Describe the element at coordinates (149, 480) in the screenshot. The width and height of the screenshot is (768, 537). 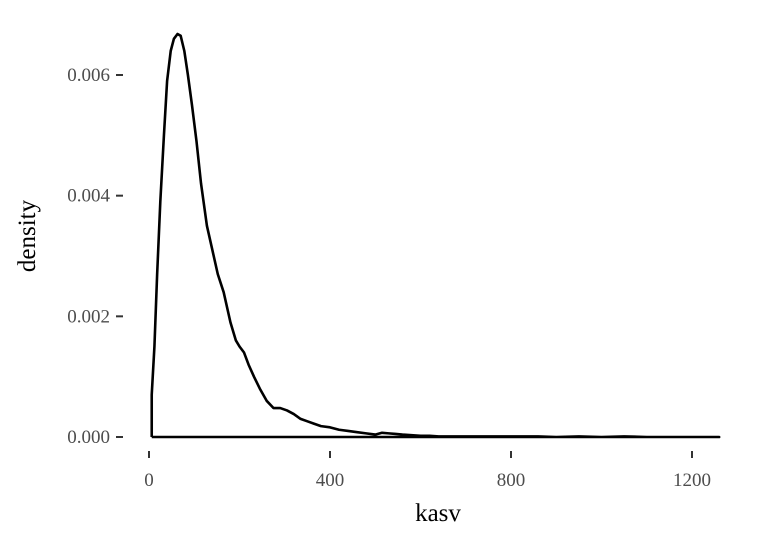
I see `x-tick-label: 0` at that location.